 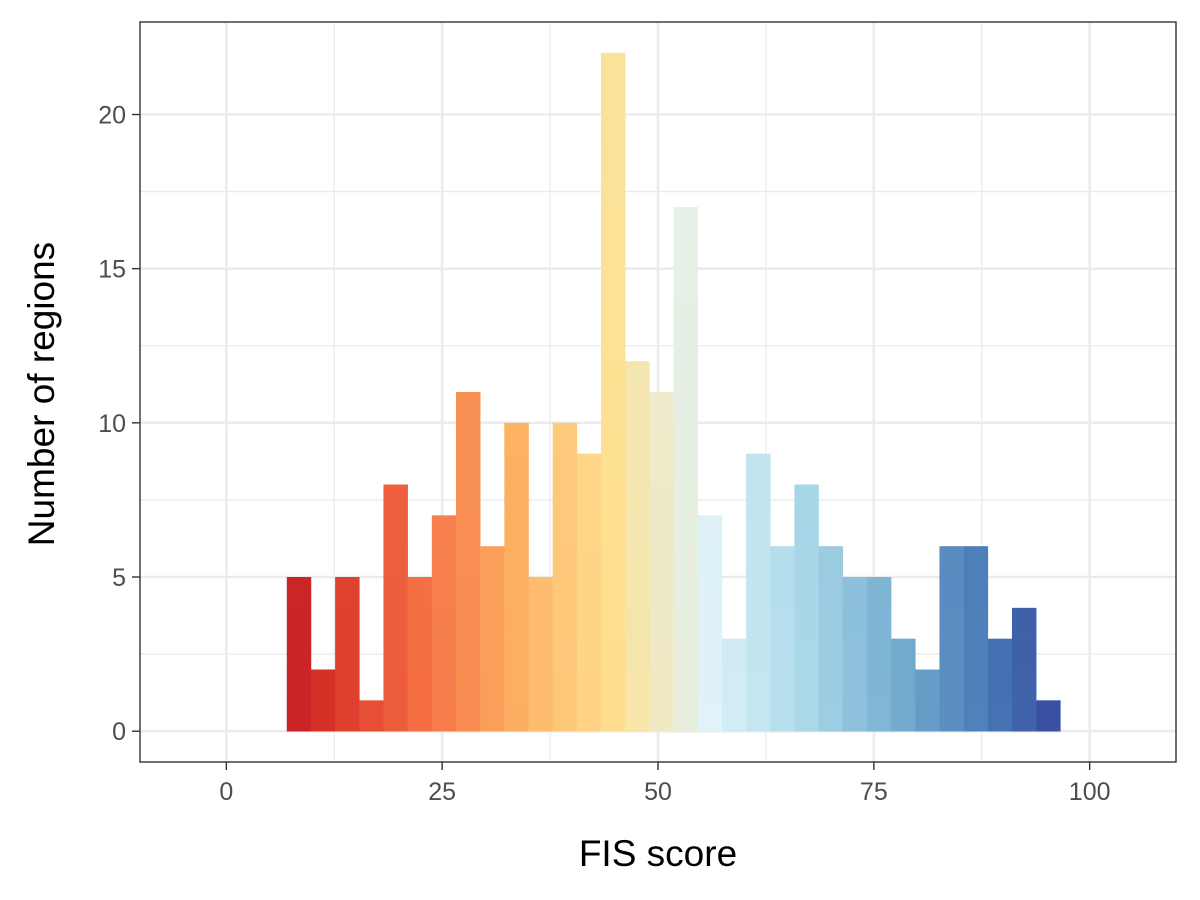 What do you see at coordinates (658, 792) in the screenshot?
I see `x-tick-label: 50` at bounding box center [658, 792].